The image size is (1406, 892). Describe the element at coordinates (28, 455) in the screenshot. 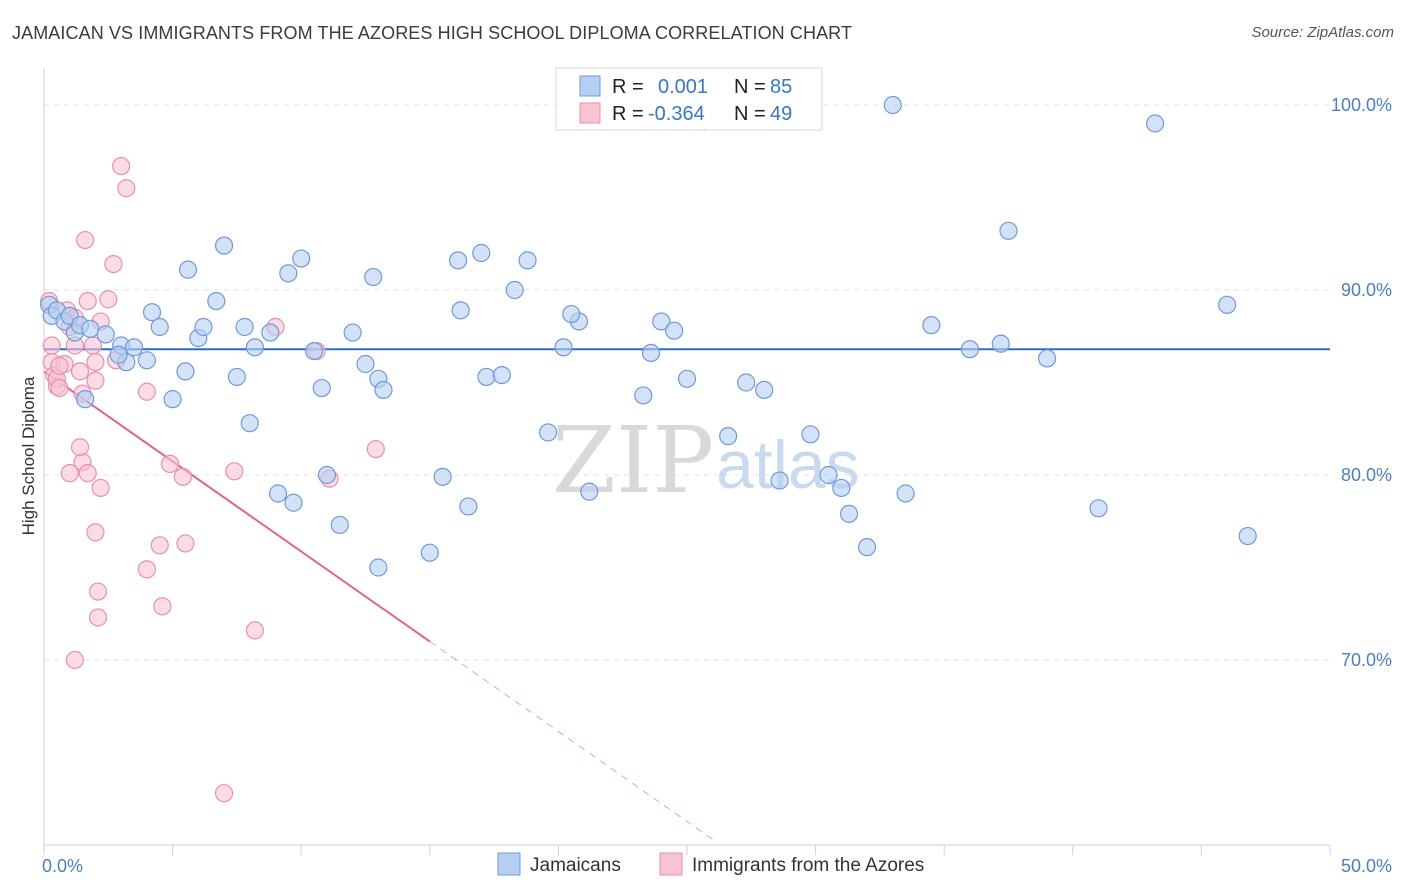

I see `y-axis-label: High School Diploma` at that location.